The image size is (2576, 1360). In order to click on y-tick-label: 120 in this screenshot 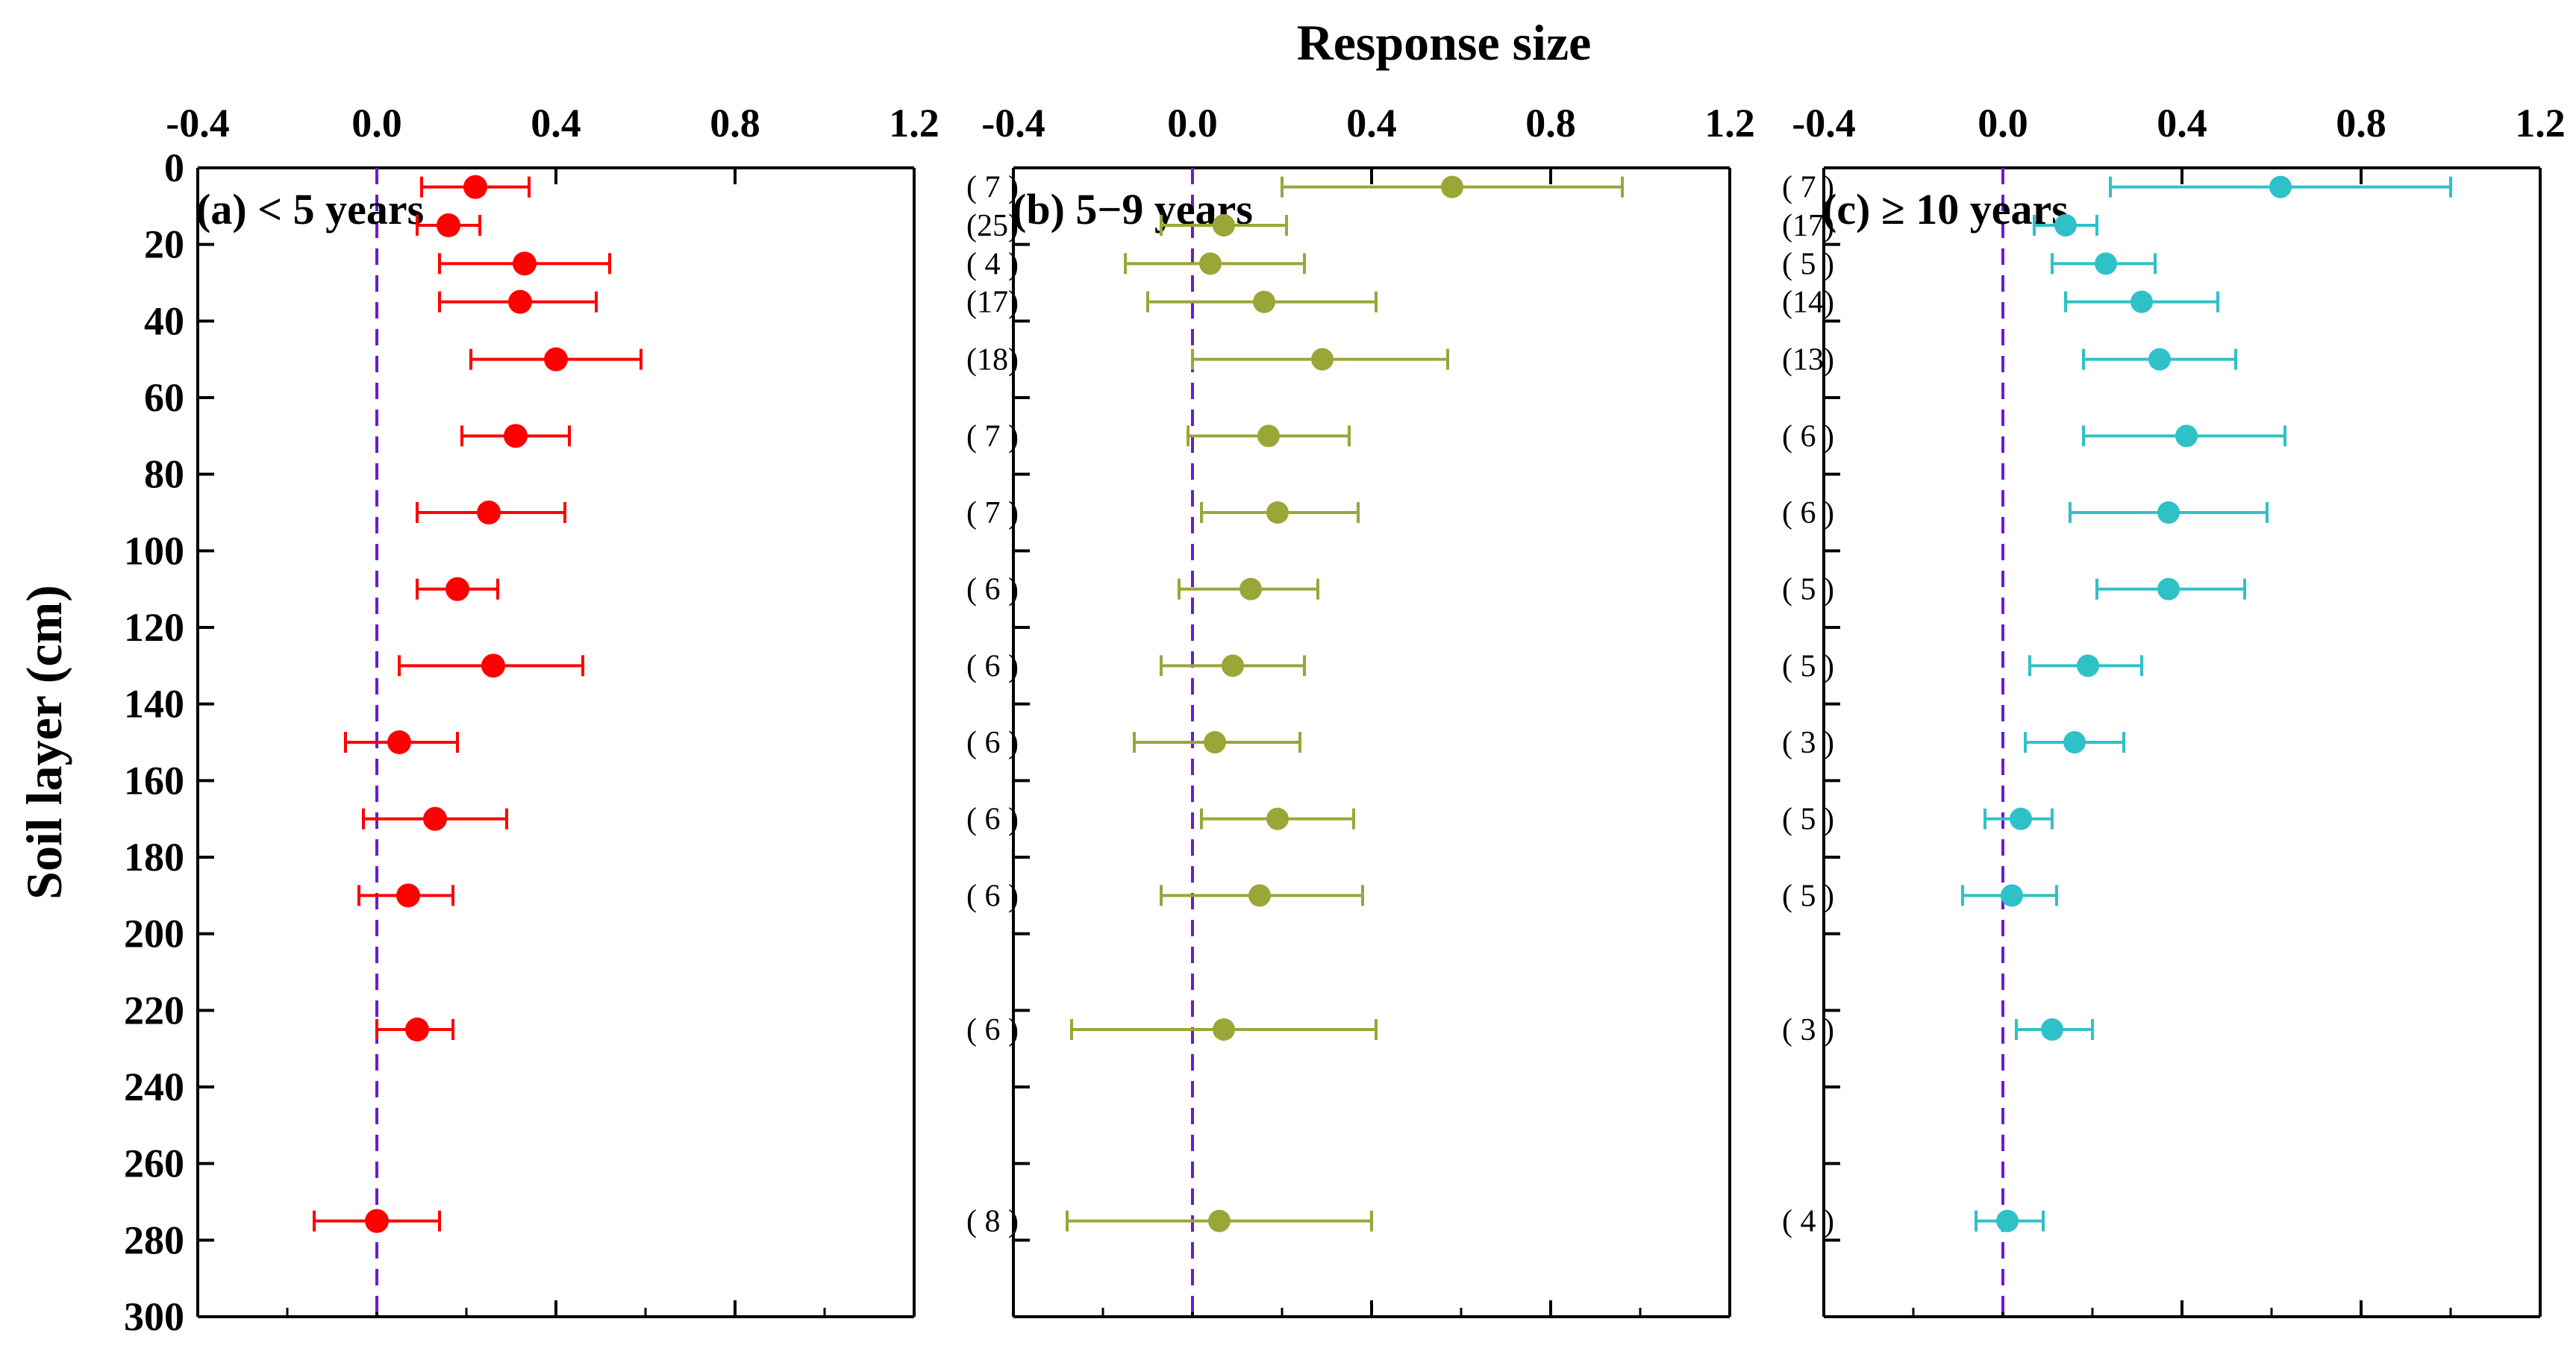, I will do `click(154, 627)`.